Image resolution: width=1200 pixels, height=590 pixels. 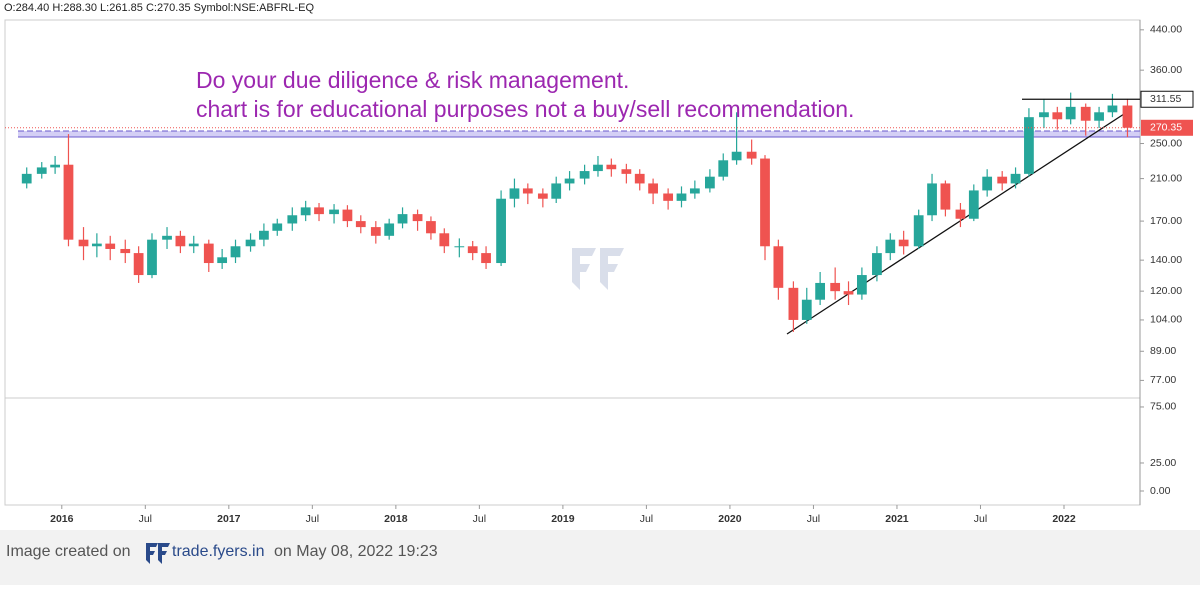 I want to click on y-tick-label: 250.00, so click(x=1166, y=143).